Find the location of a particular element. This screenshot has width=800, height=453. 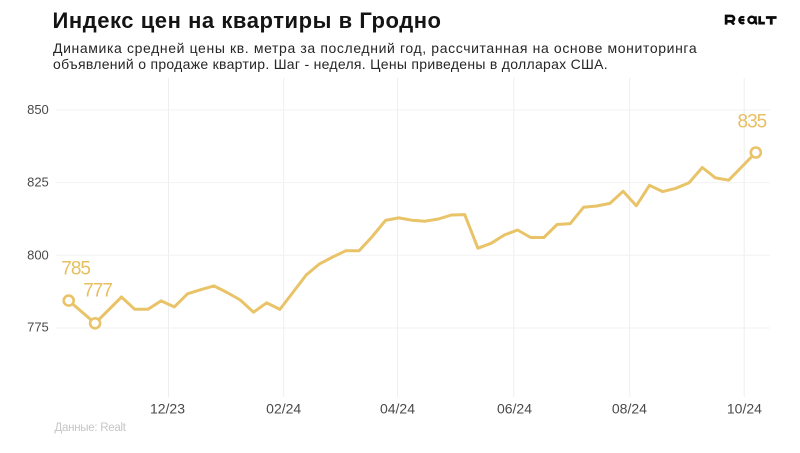

svg-text: 825 is located at coordinates (38, 181).